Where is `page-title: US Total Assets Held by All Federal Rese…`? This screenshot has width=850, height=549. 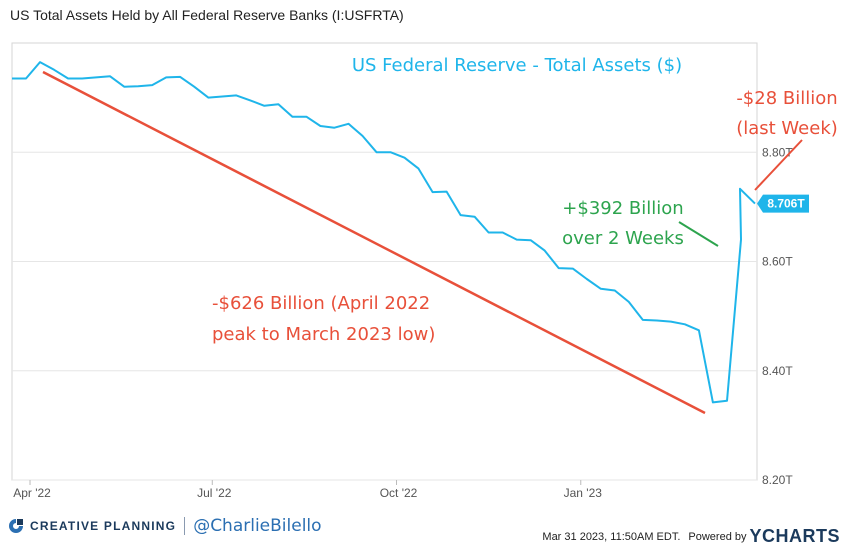 page-title: US Total Assets Held by All Federal Rese… is located at coordinates (207, 15).